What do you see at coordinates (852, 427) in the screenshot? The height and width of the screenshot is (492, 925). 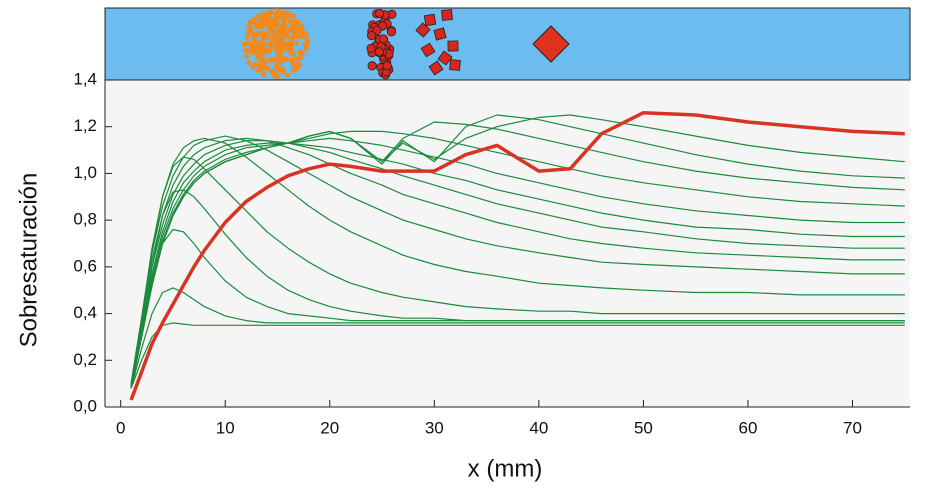 I see `x-tick-label: 70` at bounding box center [852, 427].